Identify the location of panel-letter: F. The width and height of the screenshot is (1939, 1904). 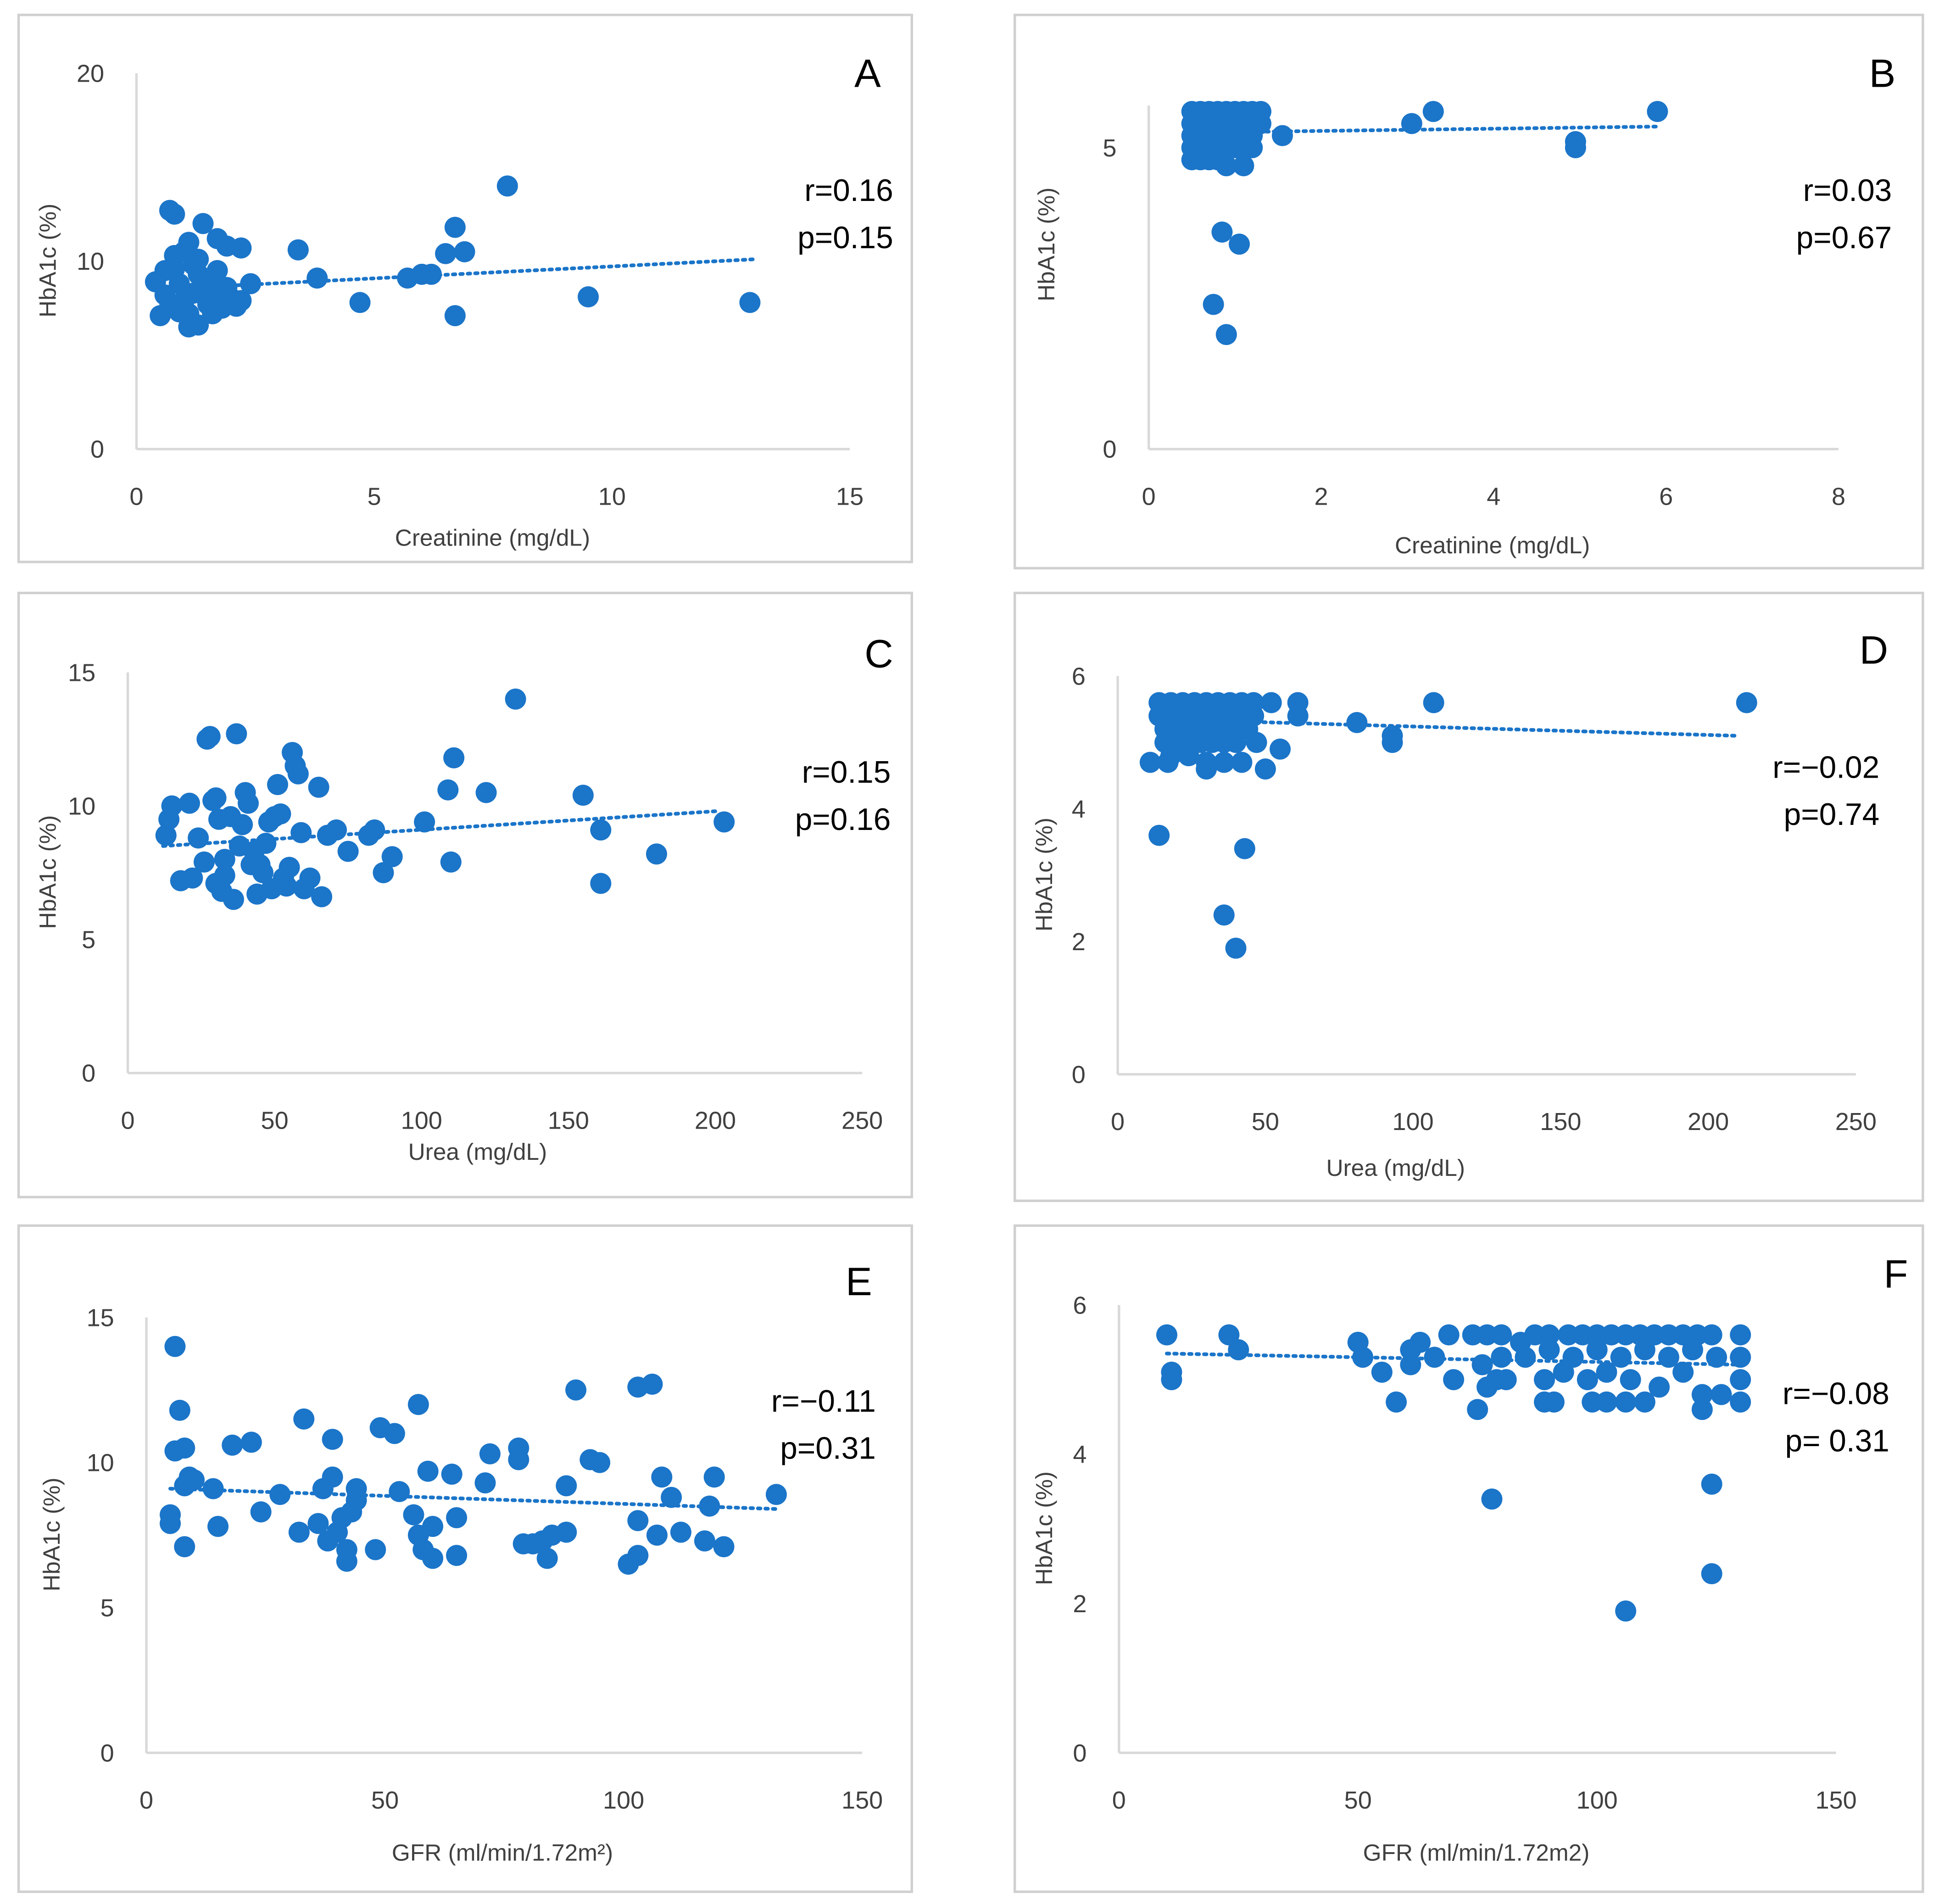
(1896, 1275).